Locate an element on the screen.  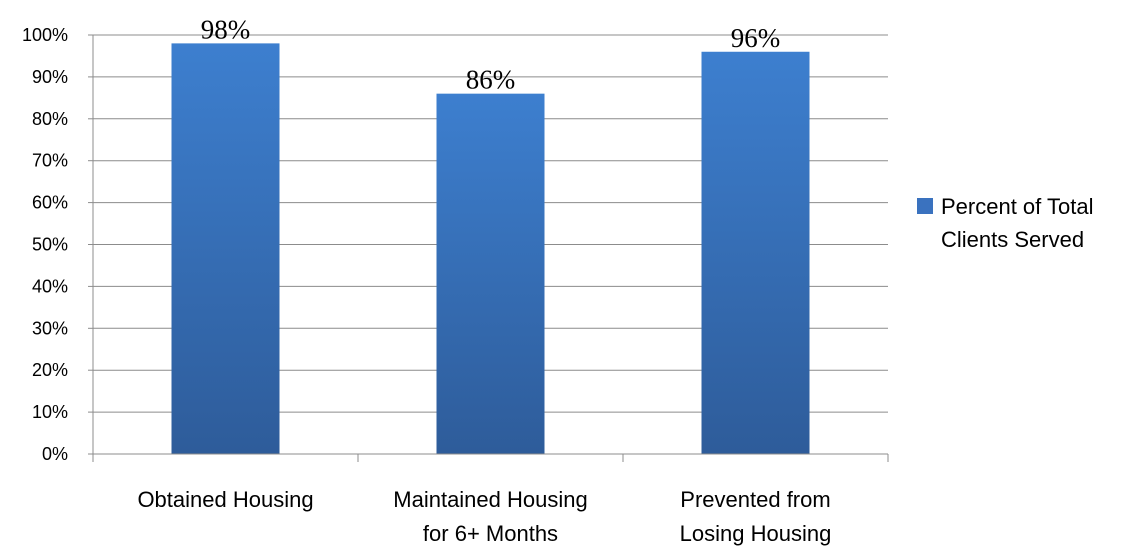
x-category-label: Prevented from is located at coordinates (755, 499).